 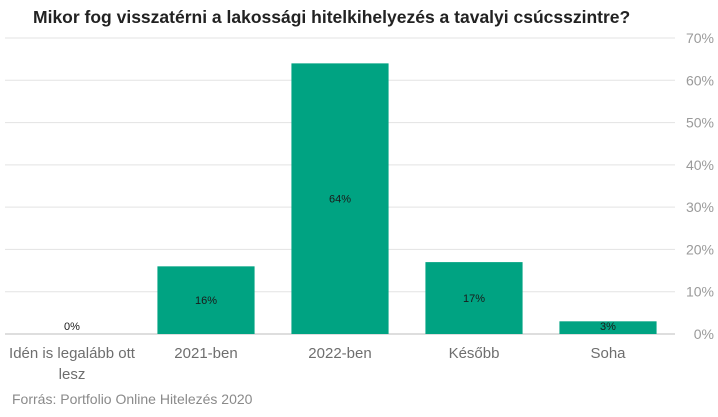 What do you see at coordinates (700, 165) in the screenshot?
I see `y-tick-label: 40%` at bounding box center [700, 165].